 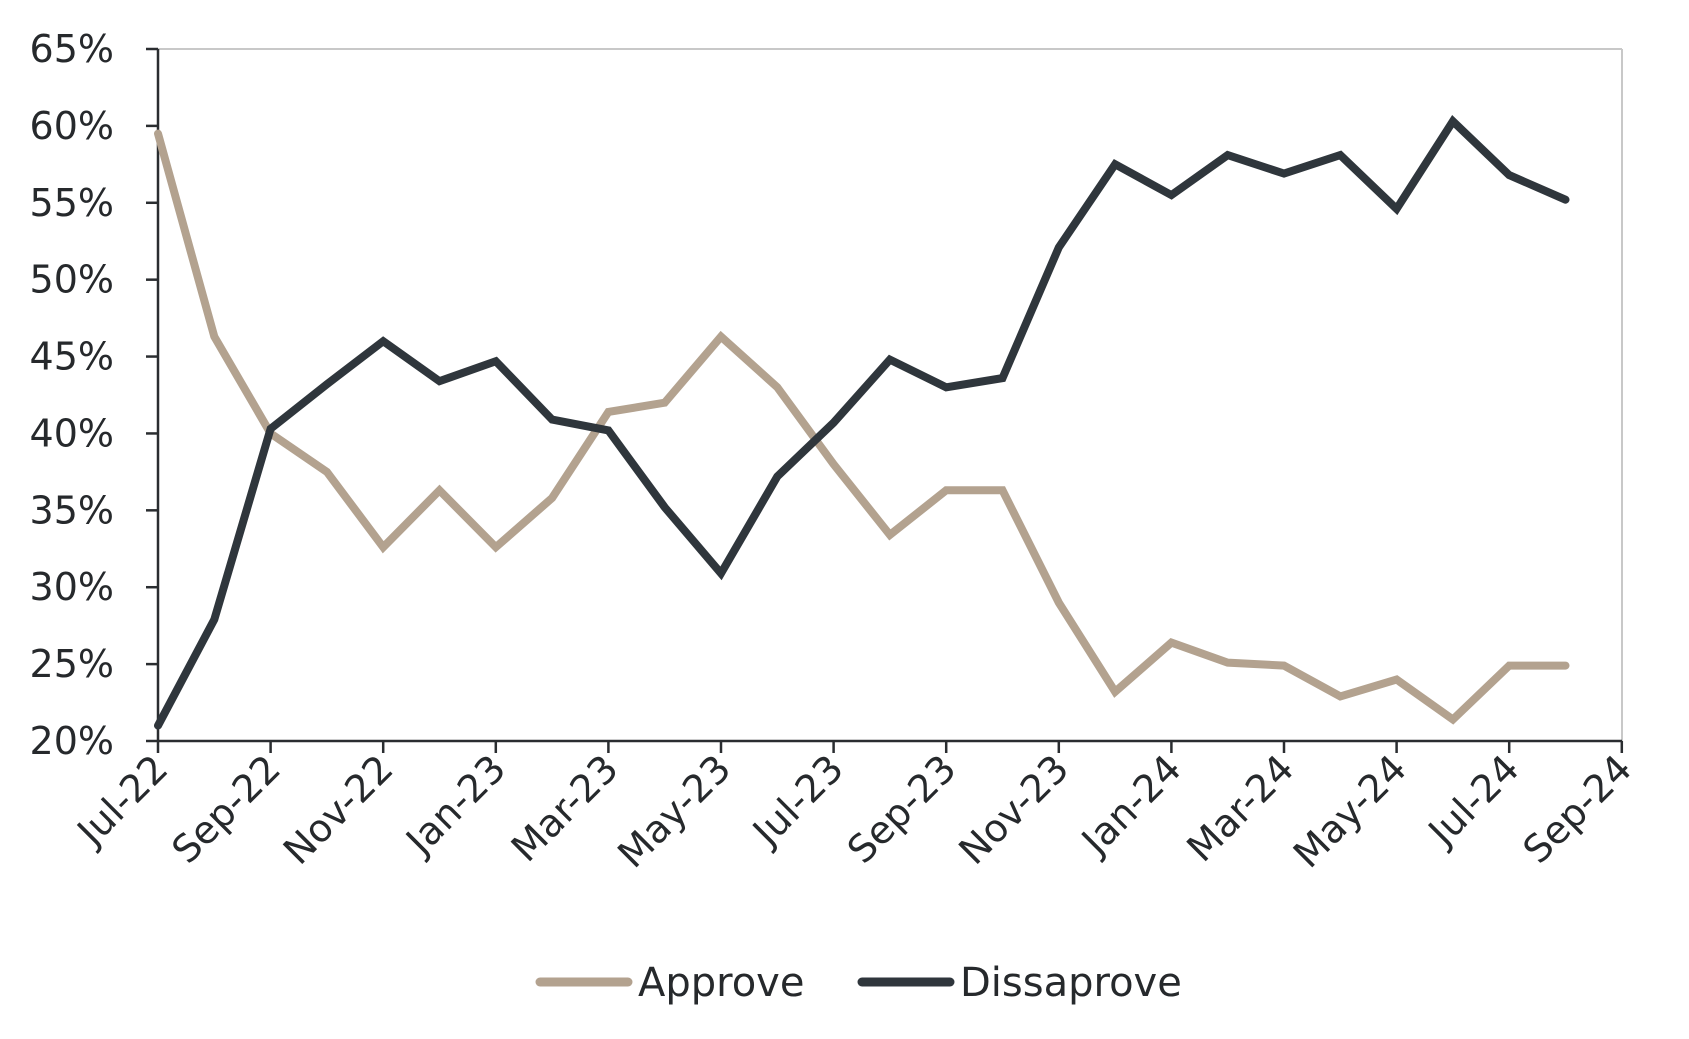 I want to click on y-tick-label: 45%, so click(x=72, y=357).